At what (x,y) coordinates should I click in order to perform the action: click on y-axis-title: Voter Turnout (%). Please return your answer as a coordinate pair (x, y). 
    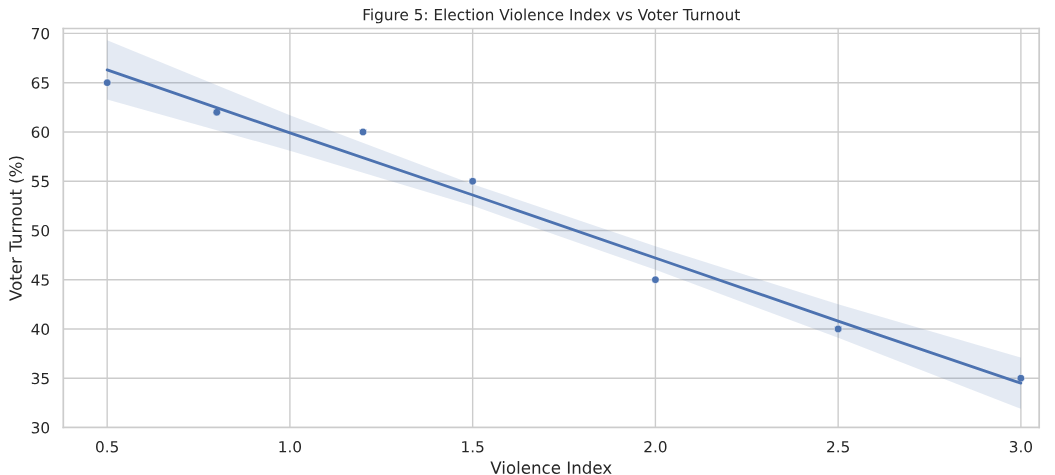
    Looking at the image, I should click on (16, 228).